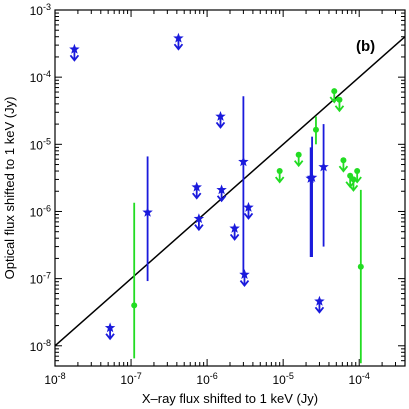  I want to click on panel-label: (b), so click(365, 46).